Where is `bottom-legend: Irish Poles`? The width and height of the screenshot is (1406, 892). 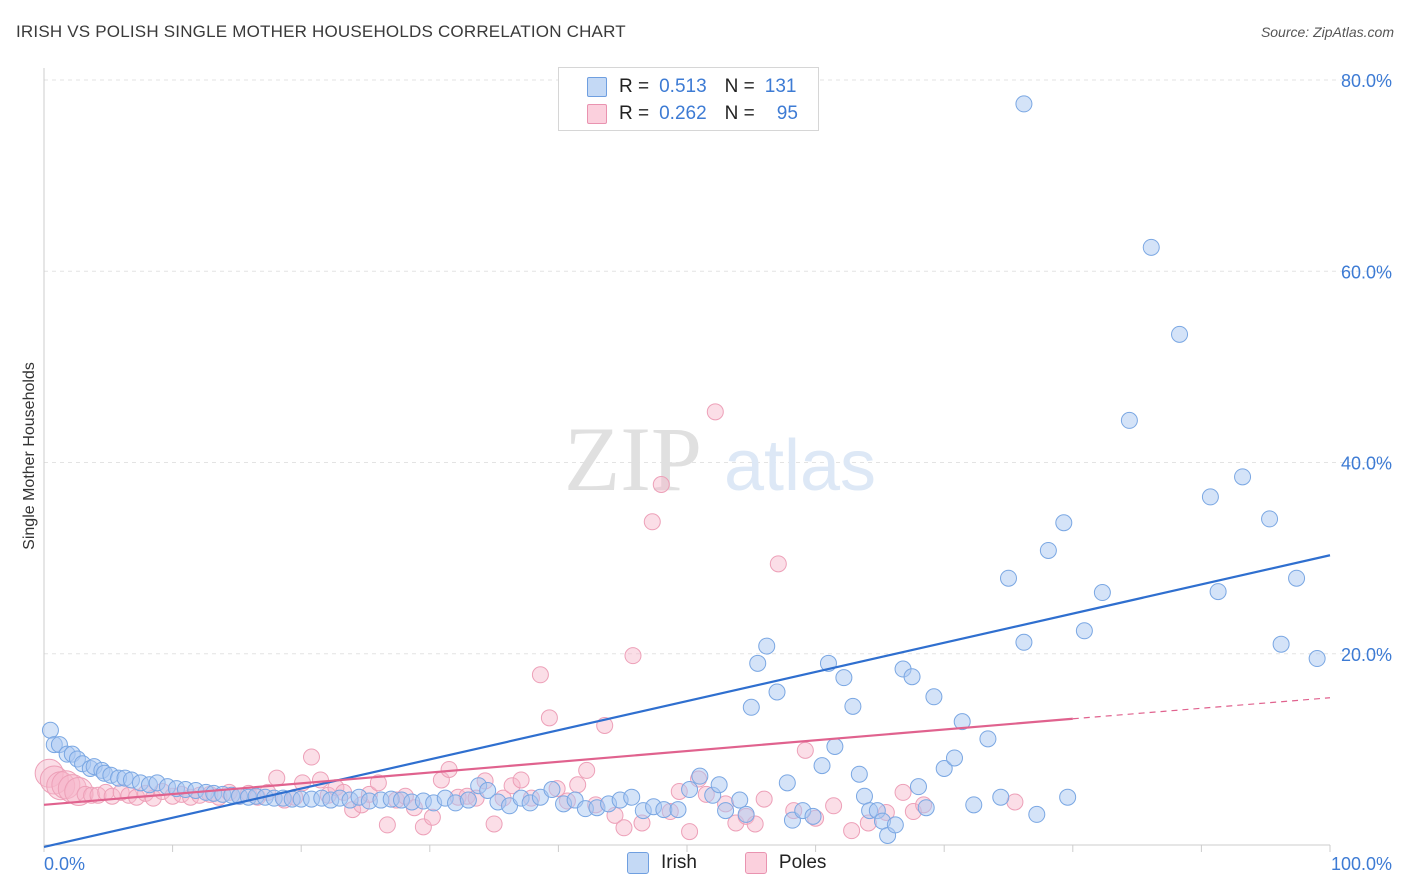
bottom-legend: Irish Poles is located at coordinates (726, 863).